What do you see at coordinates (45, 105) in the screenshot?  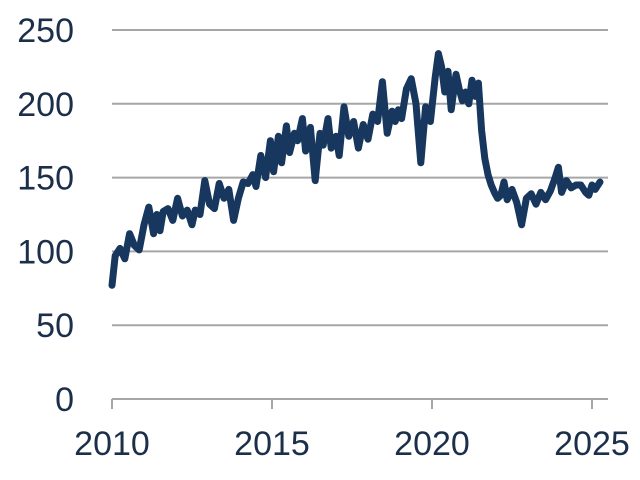 I see `y-tick-label: 200` at bounding box center [45, 105].